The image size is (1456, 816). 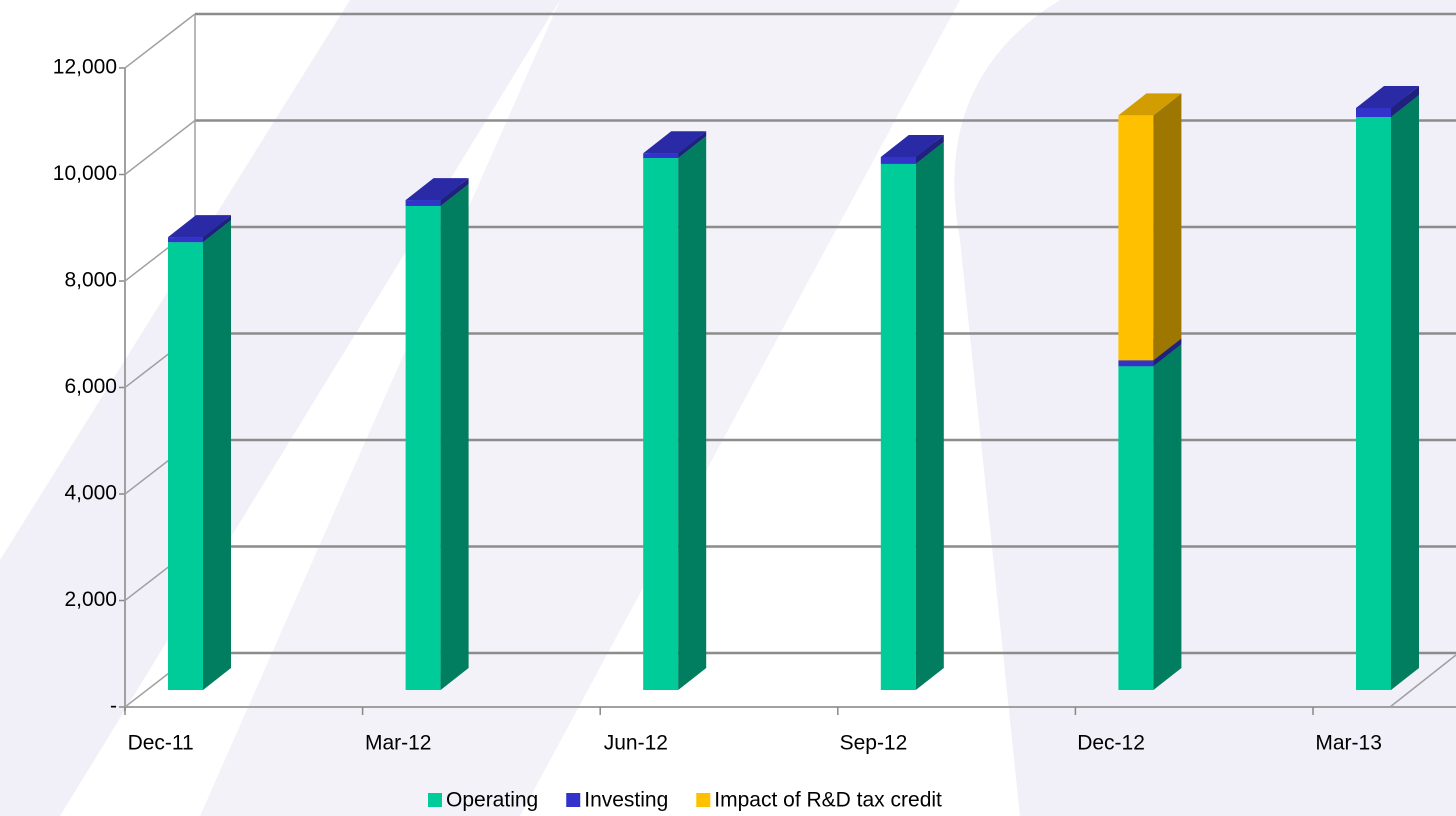 I want to click on floor-edge, so click(x=1422, y=681).